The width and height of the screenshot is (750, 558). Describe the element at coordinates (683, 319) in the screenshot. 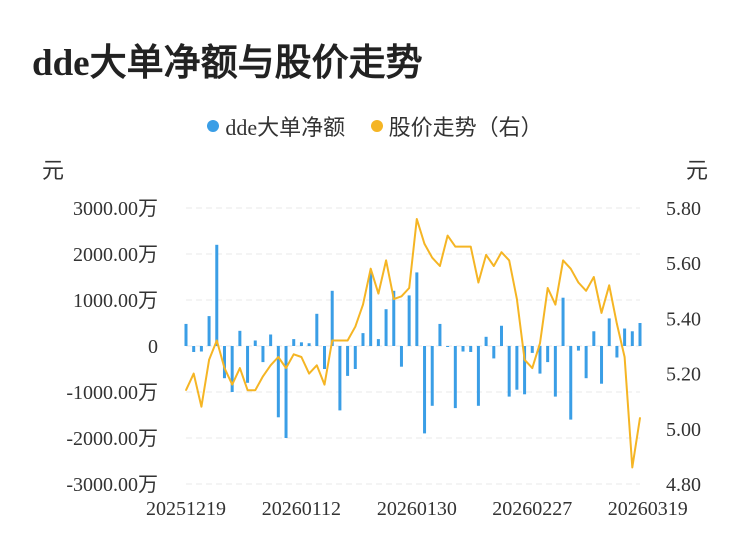

I see `right-tick-label: 5.40` at that location.